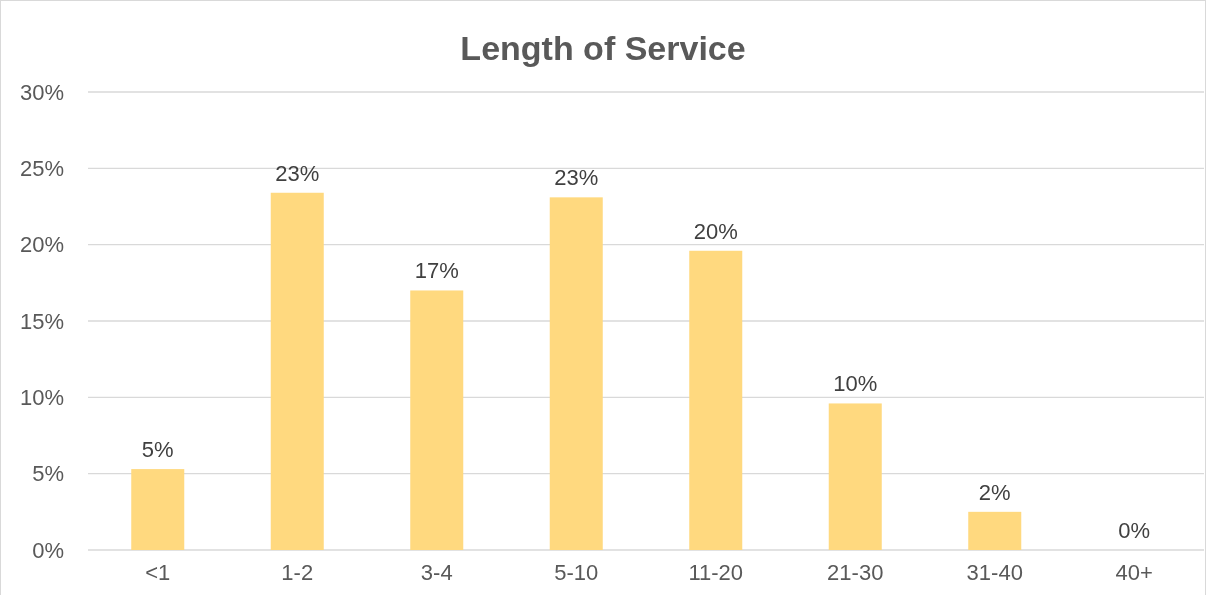  I want to click on y-tick-label: 15%, so click(41, 321).